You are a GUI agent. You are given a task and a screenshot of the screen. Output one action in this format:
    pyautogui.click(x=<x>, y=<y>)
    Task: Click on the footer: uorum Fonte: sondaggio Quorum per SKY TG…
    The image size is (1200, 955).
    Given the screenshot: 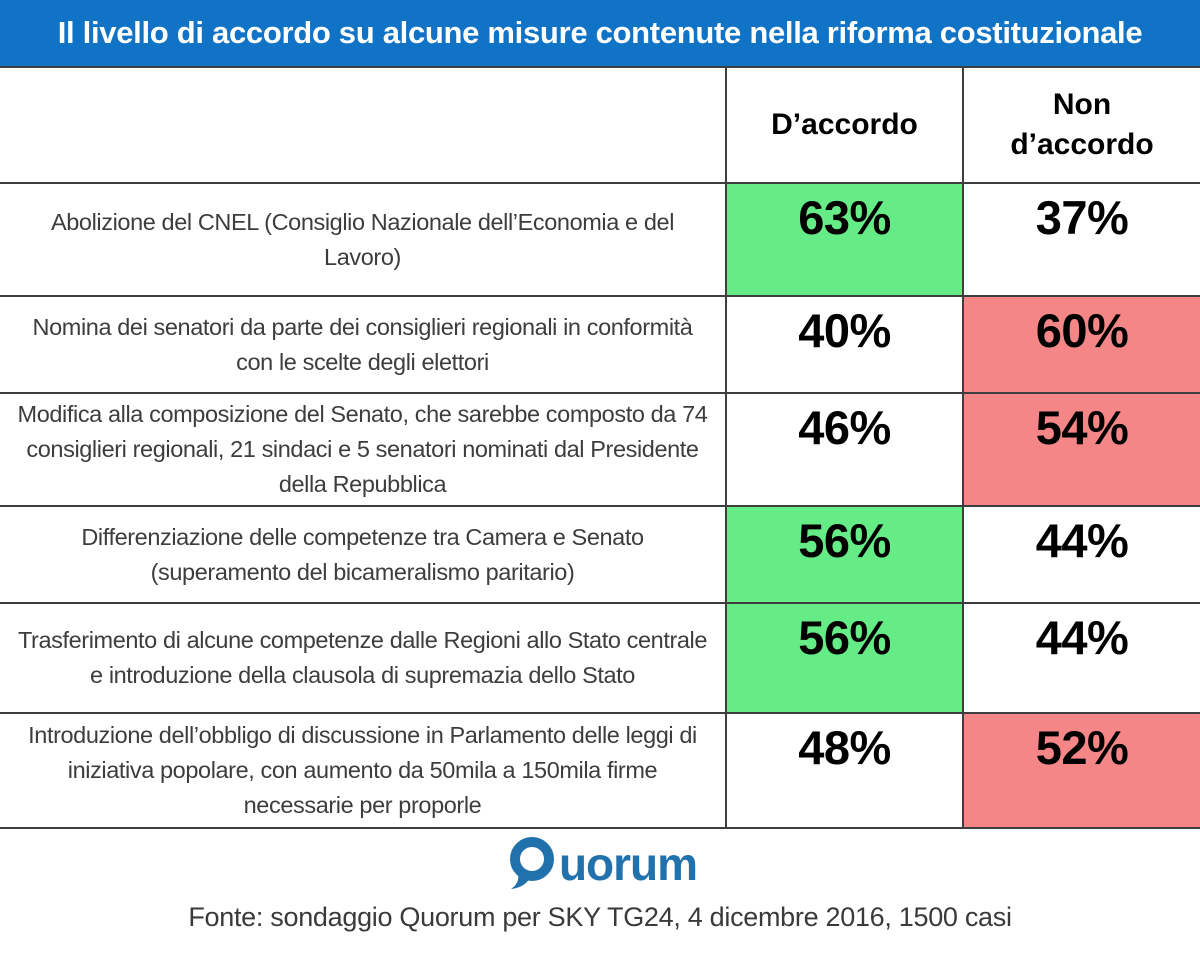 What is the action you would take?
    pyautogui.click(x=600, y=883)
    